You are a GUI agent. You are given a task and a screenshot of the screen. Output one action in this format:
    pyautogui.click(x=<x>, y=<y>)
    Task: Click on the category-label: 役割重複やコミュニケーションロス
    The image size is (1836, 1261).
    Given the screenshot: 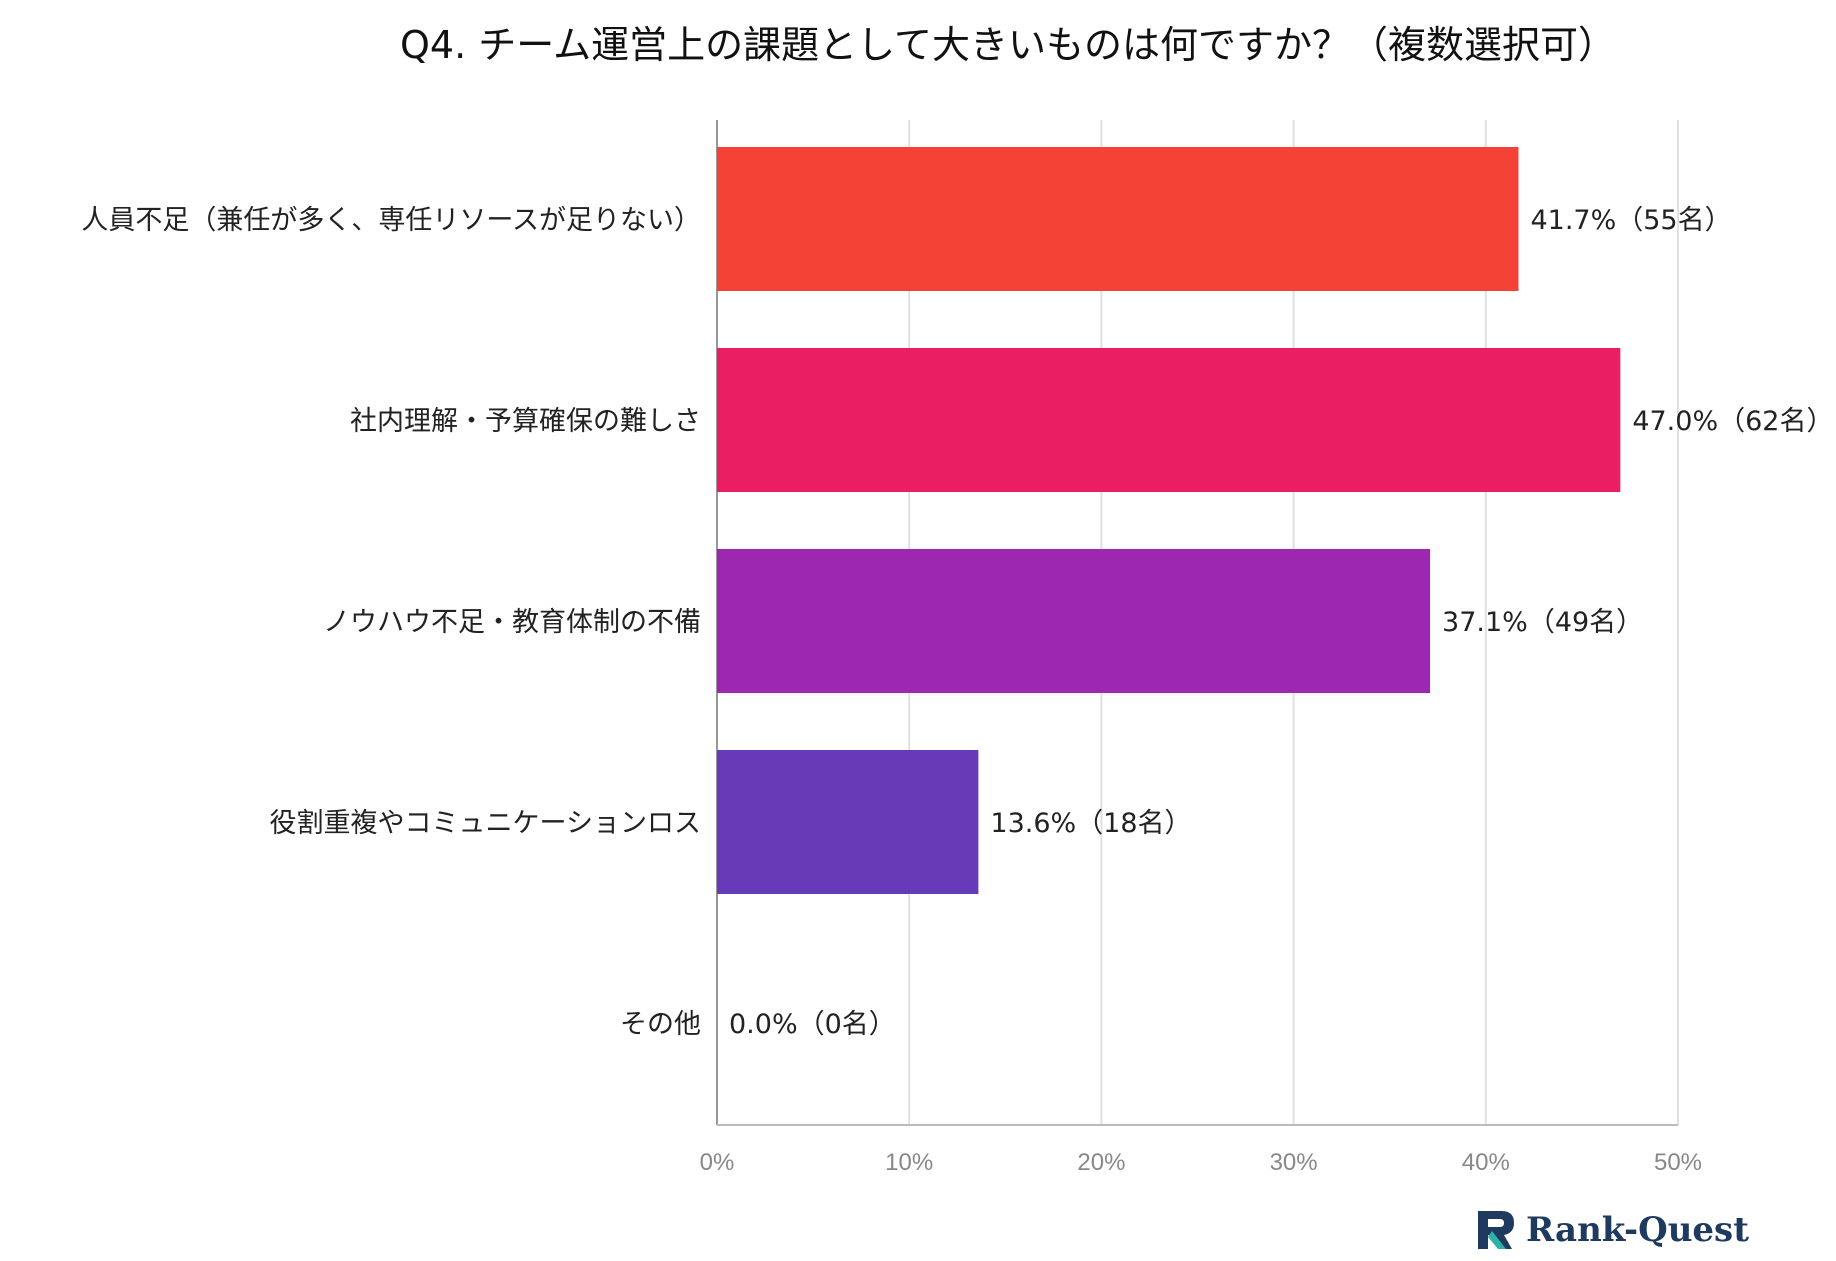 What is the action you would take?
    pyautogui.click(x=485, y=823)
    